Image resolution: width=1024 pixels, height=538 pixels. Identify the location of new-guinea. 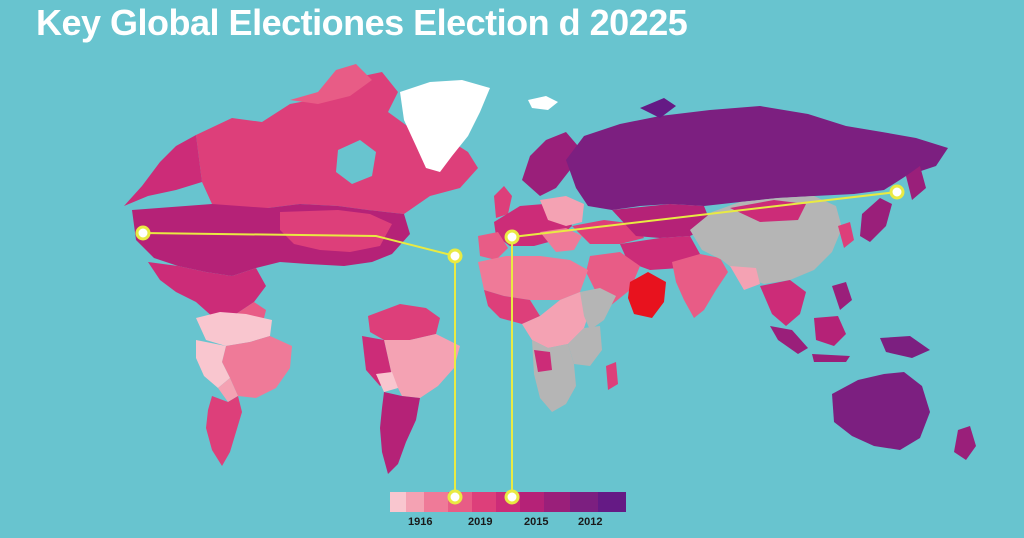
(905, 347).